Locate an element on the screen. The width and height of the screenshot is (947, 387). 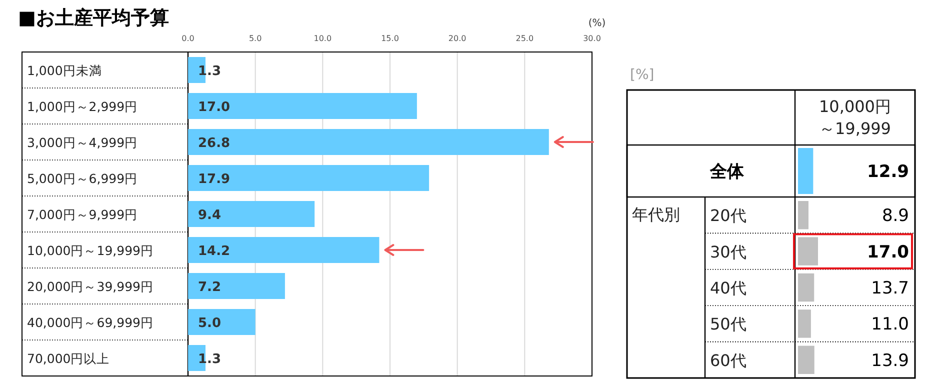
y-tick-label: 20,000円～39,999円 is located at coordinates (90, 286).